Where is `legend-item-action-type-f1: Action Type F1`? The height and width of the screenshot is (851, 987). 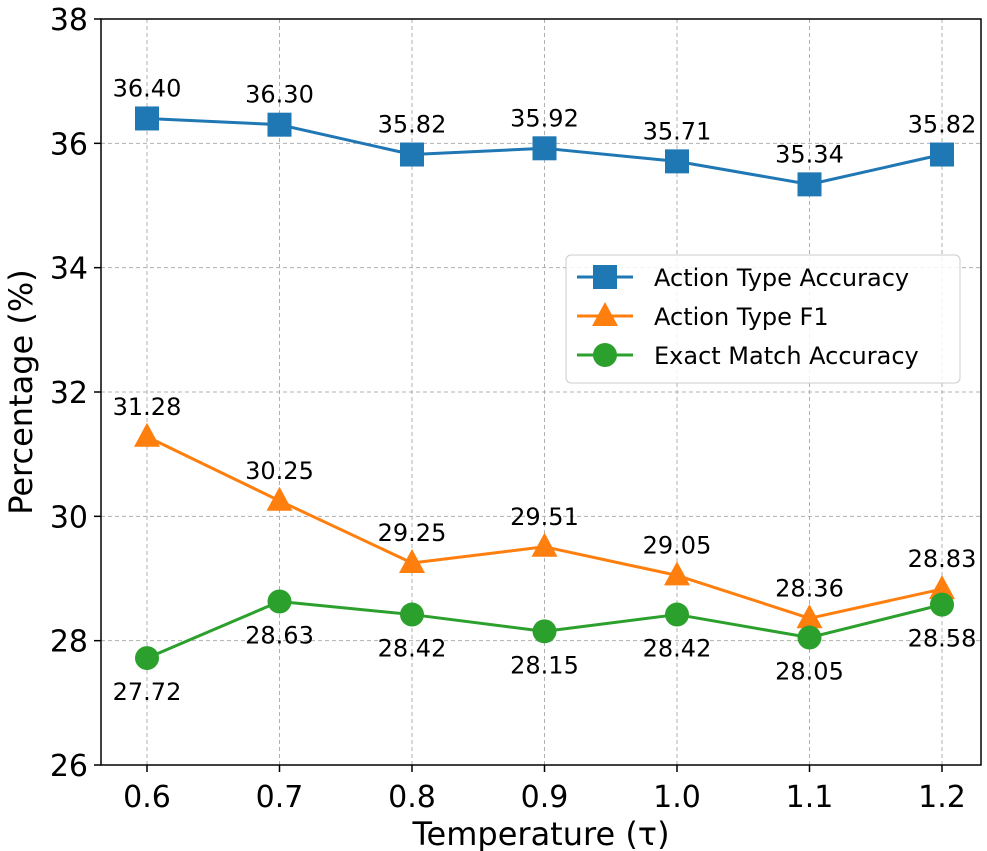 legend-item-action-type-f1: Action Type F1 is located at coordinates (703, 316).